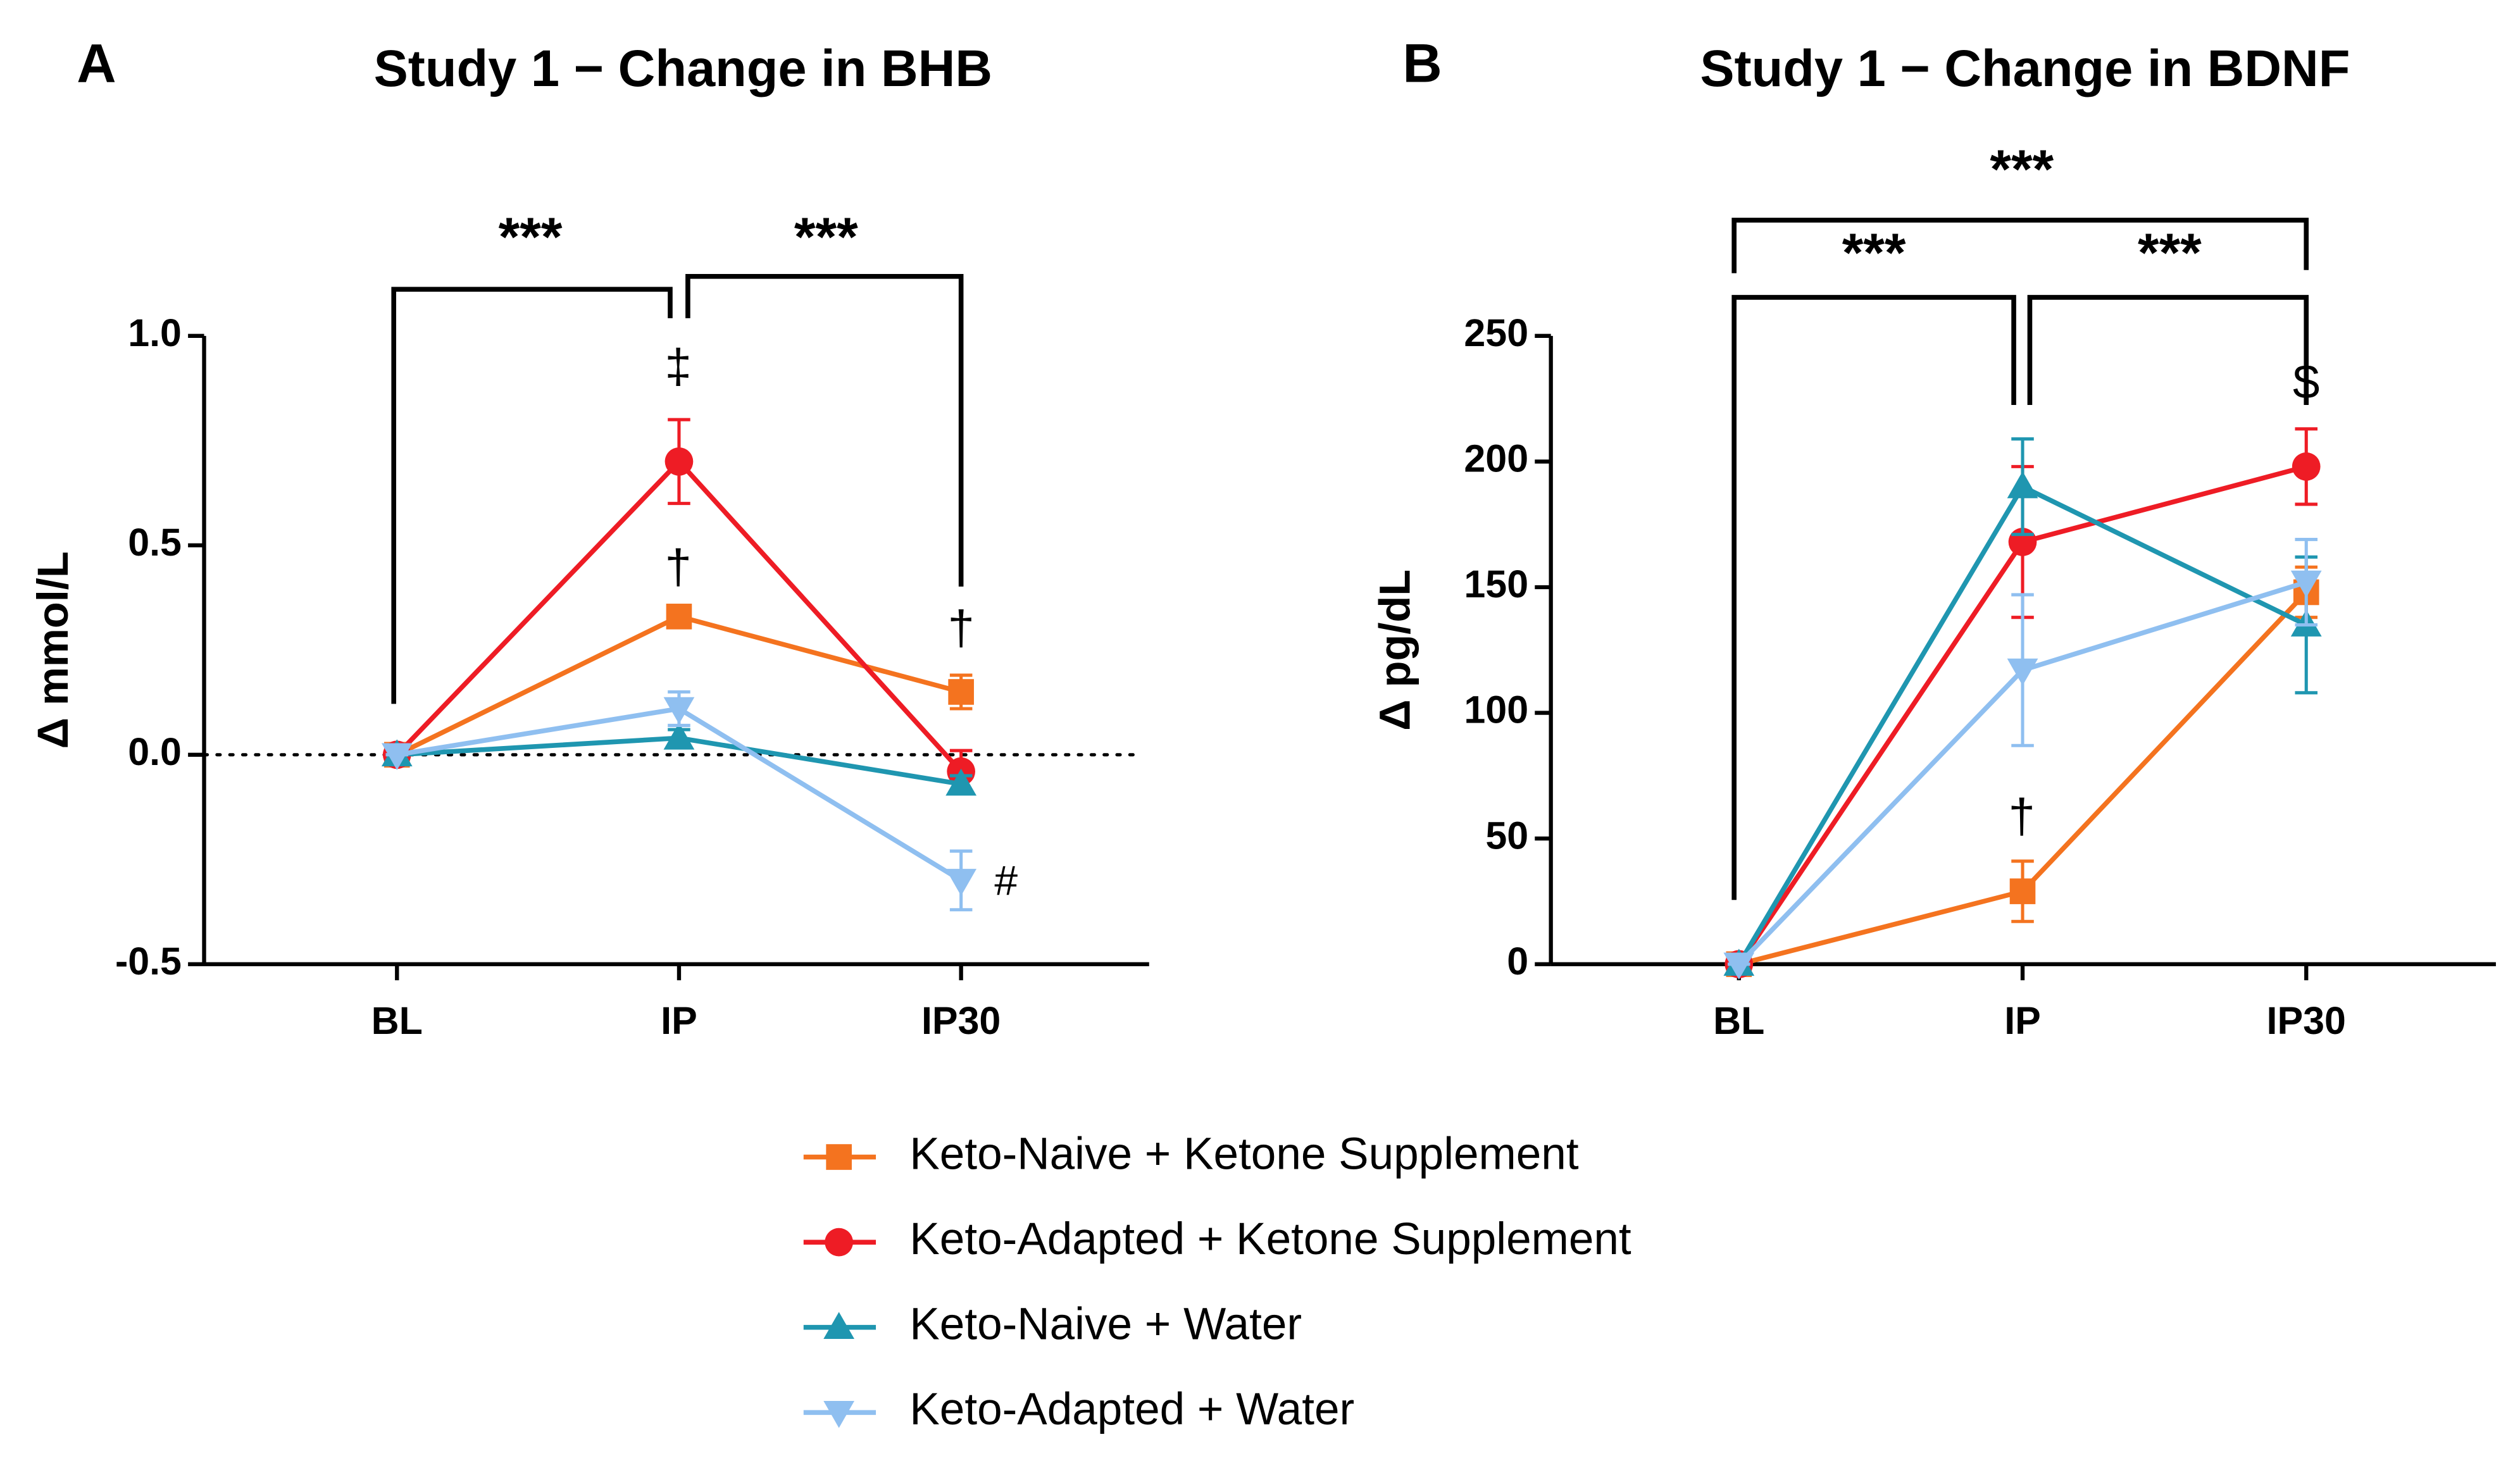 Image resolution: width=2520 pixels, height=1468 pixels. Describe the element at coordinates (96, 64) in the screenshot. I see `panel-letter: A` at that location.